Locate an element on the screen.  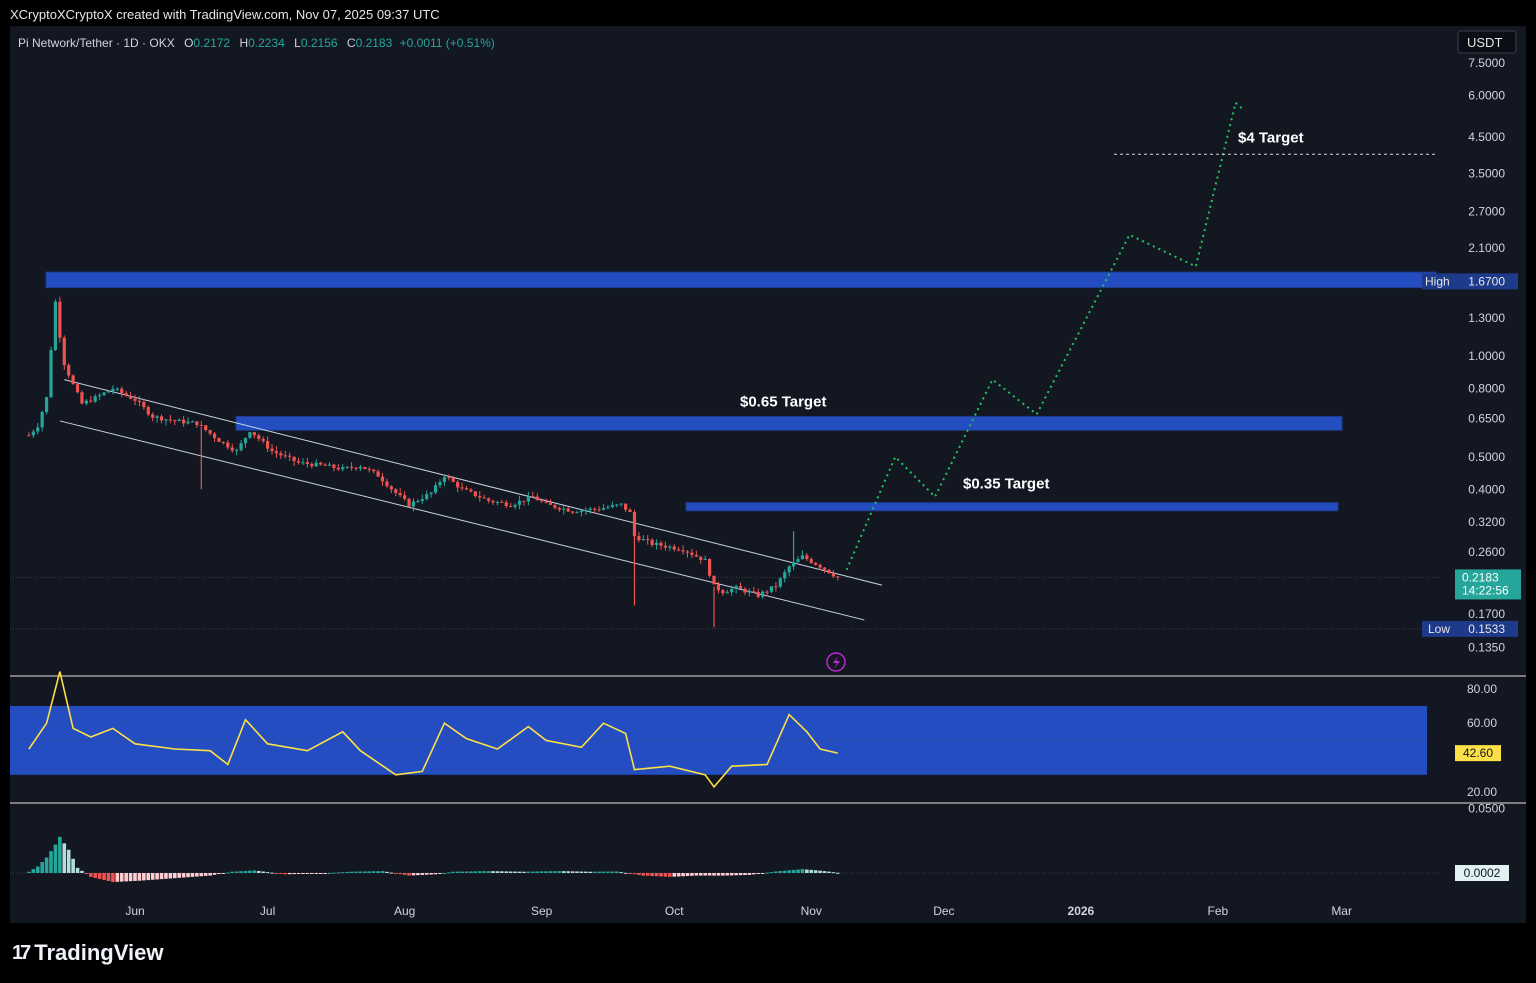
legend-high-label: H is located at coordinates (243, 43).